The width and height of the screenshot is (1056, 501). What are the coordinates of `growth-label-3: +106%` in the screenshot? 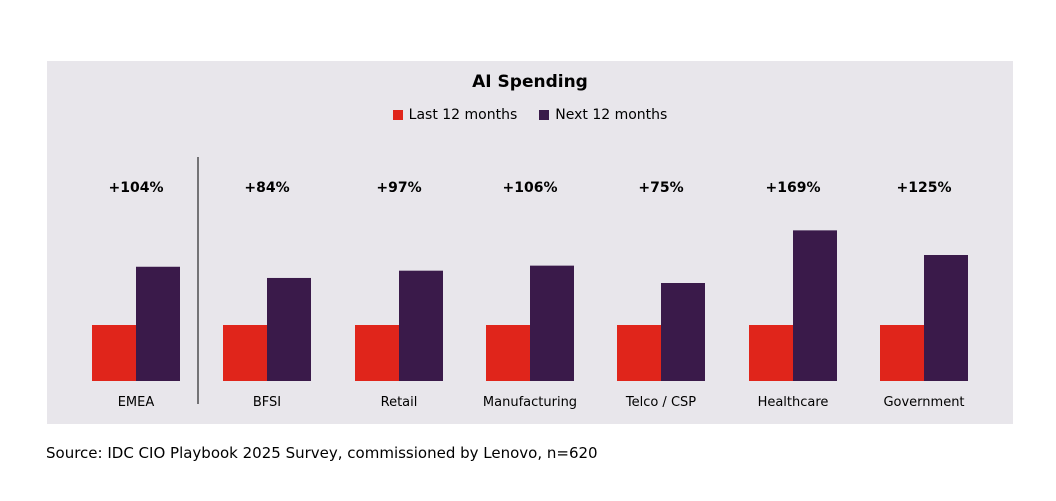 It's located at (530, 188).